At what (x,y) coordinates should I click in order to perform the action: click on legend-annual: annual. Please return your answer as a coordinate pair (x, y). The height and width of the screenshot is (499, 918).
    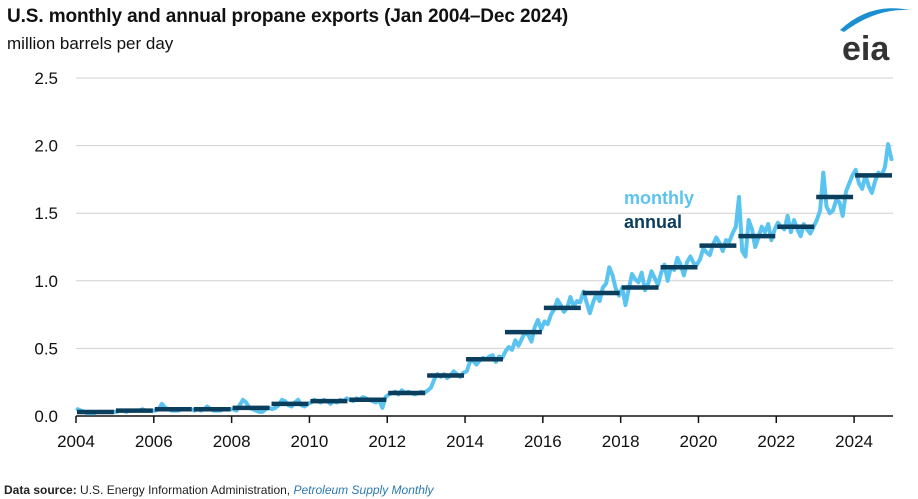
    Looking at the image, I should click on (653, 222).